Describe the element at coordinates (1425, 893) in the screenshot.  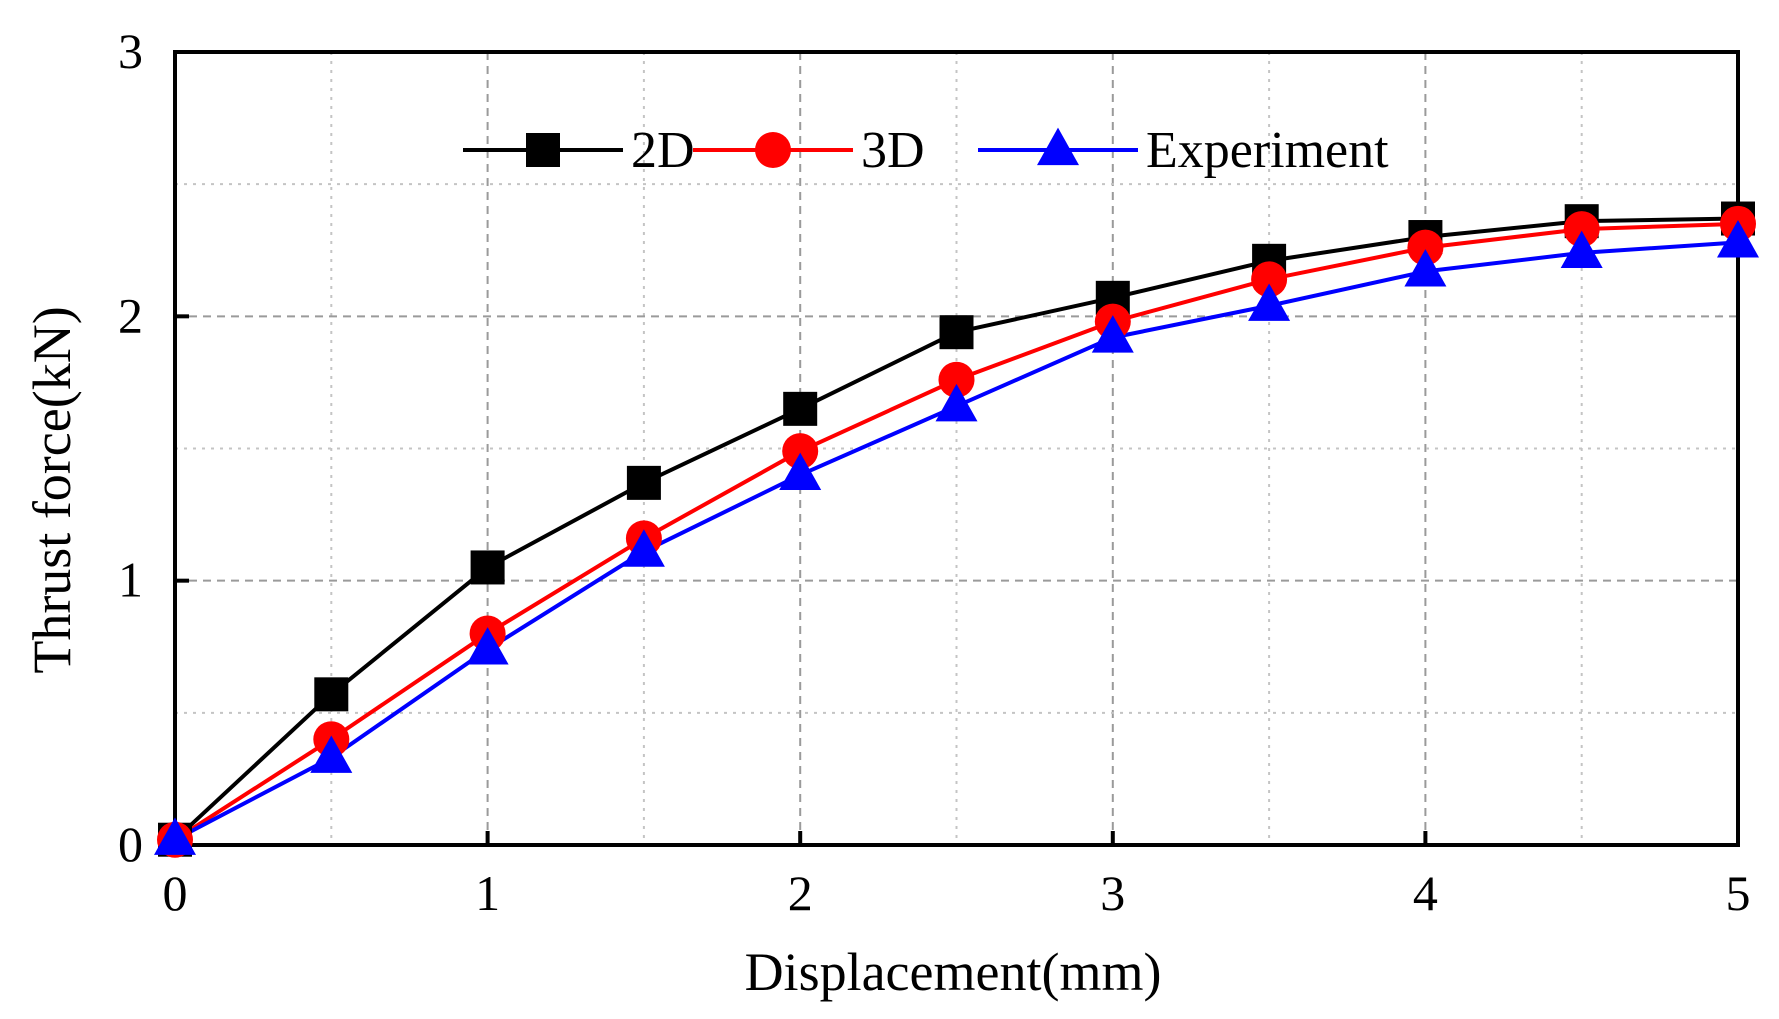
I see `x-tick-label: 4` at that location.